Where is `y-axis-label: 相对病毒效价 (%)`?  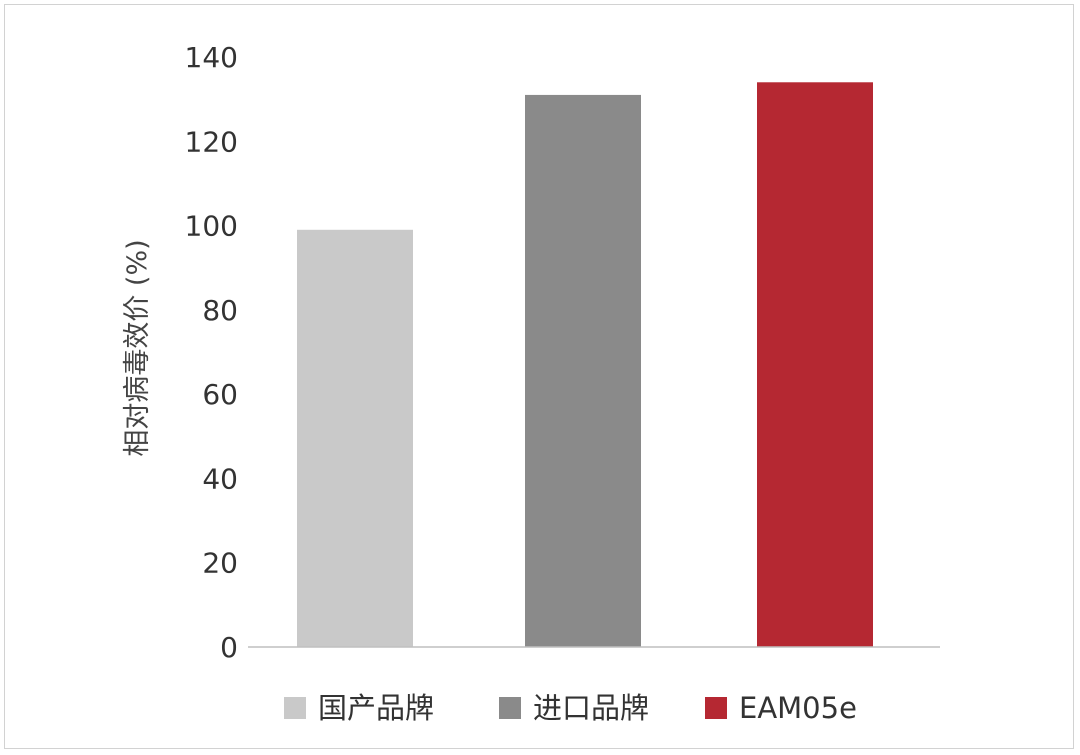 y-axis-label: 相对病毒效价 (%) is located at coordinates (137, 347).